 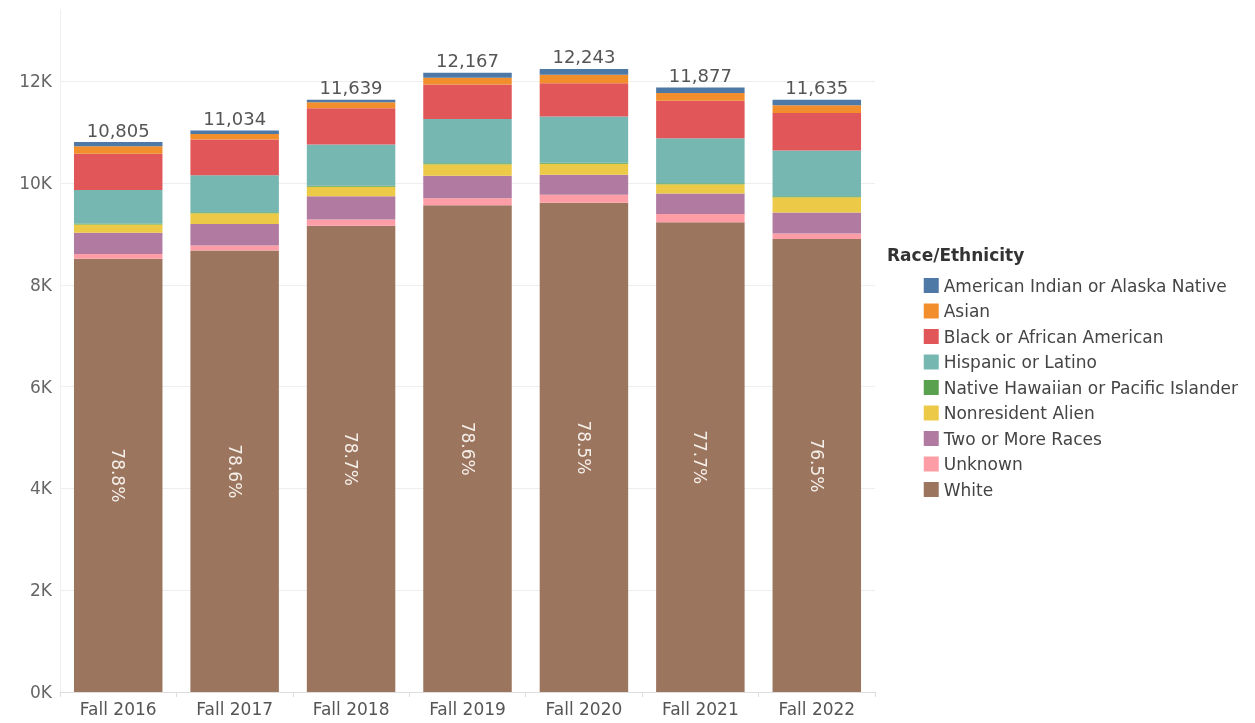 What do you see at coordinates (41, 386) in the screenshot?
I see `y-tick-label: 6K` at bounding box center [41, 386].